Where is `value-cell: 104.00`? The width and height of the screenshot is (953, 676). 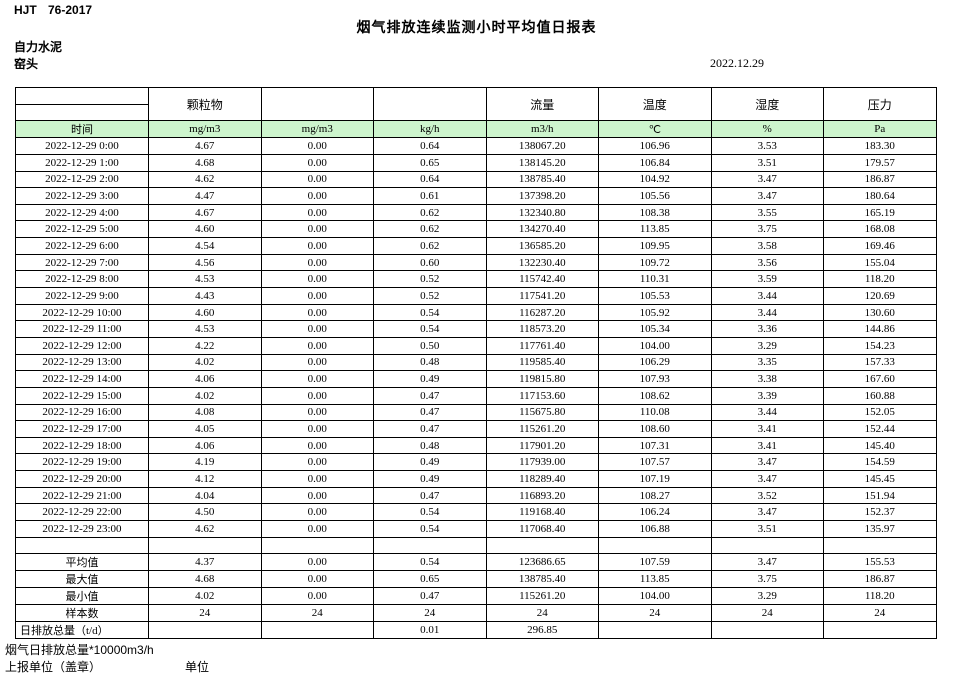
value-cell: 104.00 is located at coordinates (655, 597).